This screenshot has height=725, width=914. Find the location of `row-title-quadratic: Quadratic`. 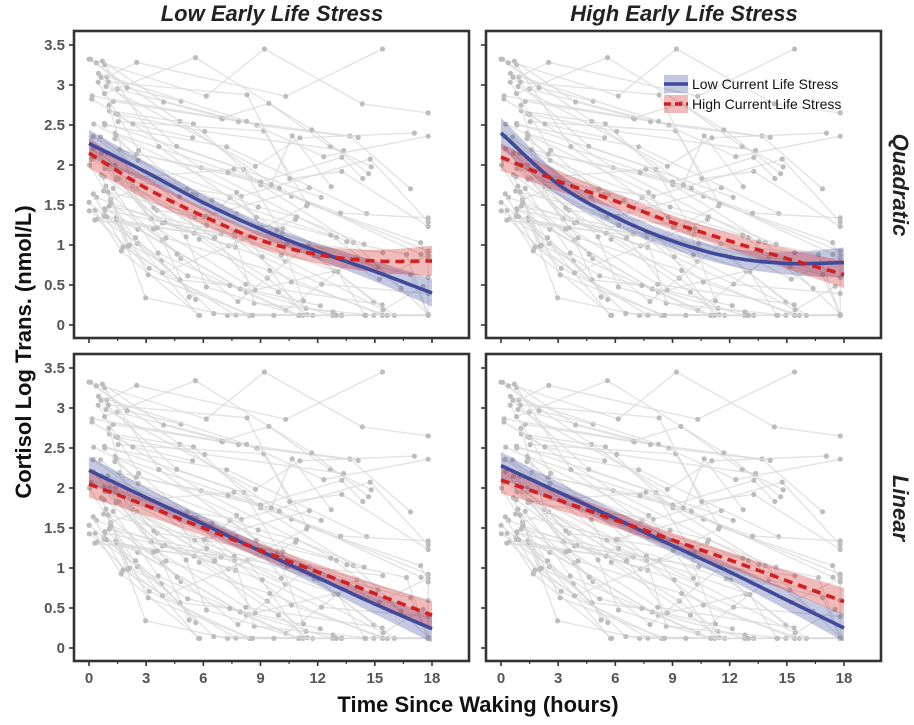

row-title-quadratic: Quadratic is located at coordinates (900, 185).